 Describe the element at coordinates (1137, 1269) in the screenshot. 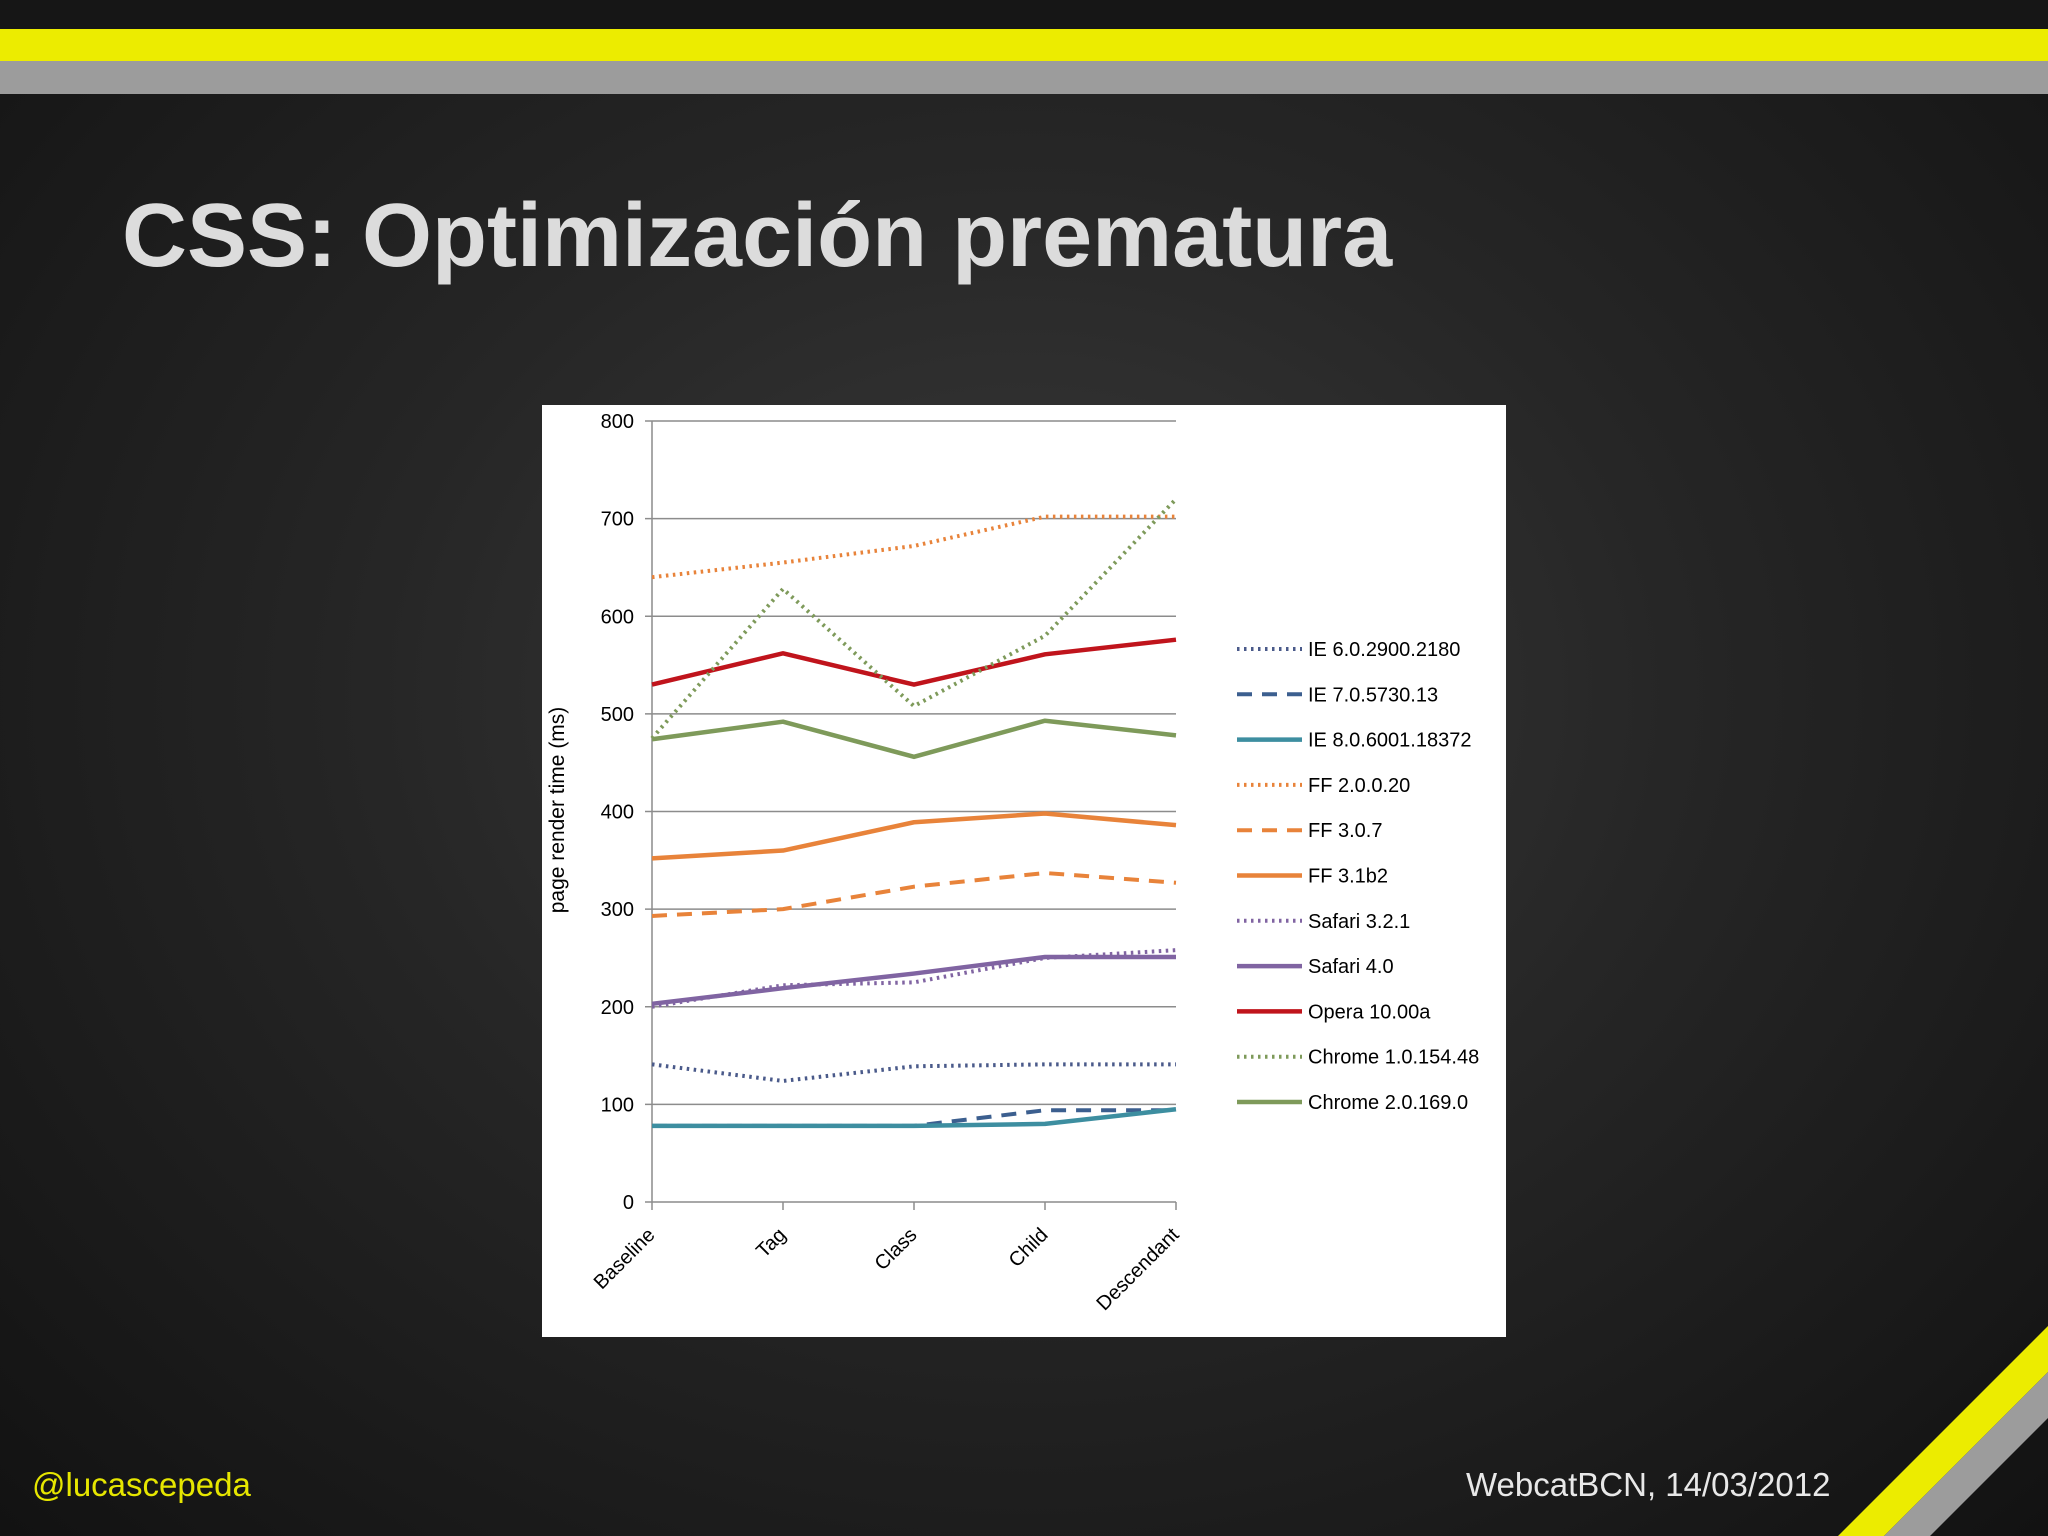

I see `x-tick-label: Descendant` at that location.